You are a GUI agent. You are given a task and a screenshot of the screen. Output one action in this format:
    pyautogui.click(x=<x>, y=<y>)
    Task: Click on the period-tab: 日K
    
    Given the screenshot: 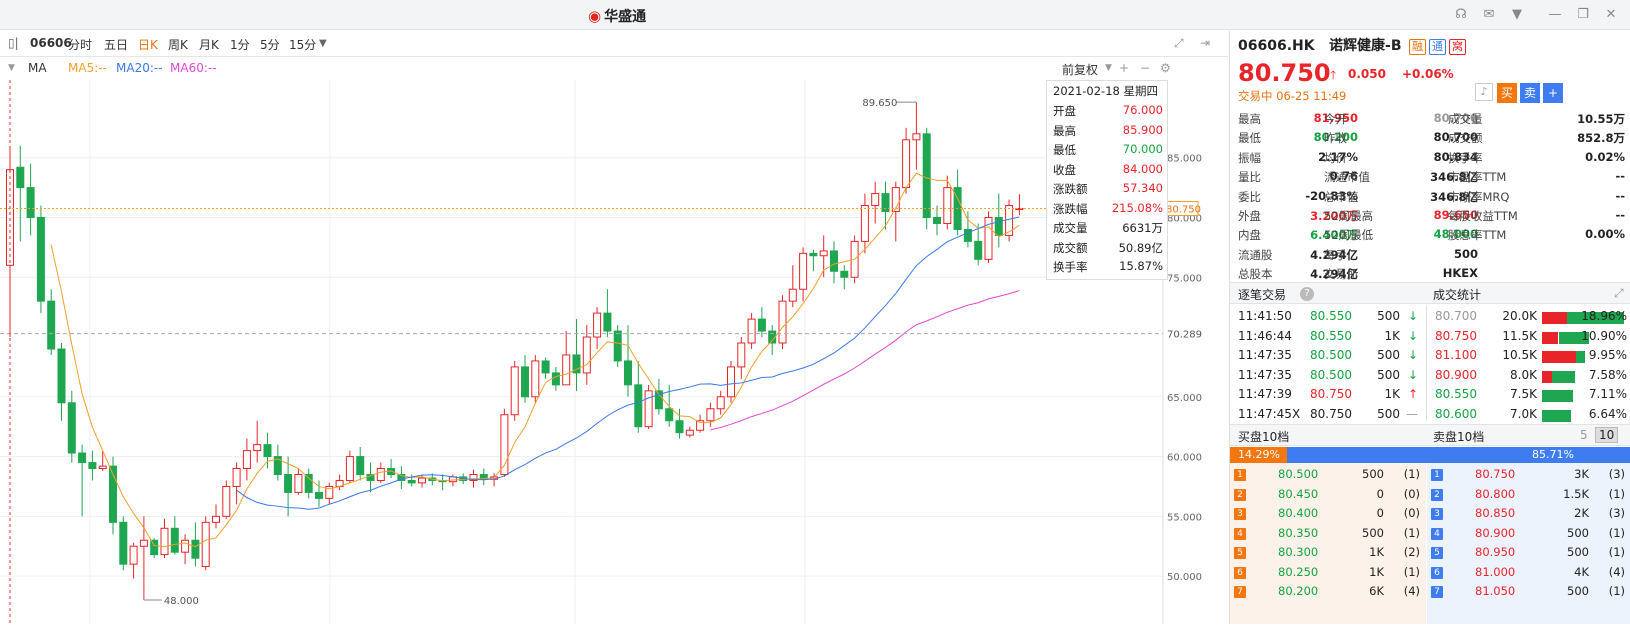 What is the action you would take?
    pyautogui.click(x=148, y=45)
    